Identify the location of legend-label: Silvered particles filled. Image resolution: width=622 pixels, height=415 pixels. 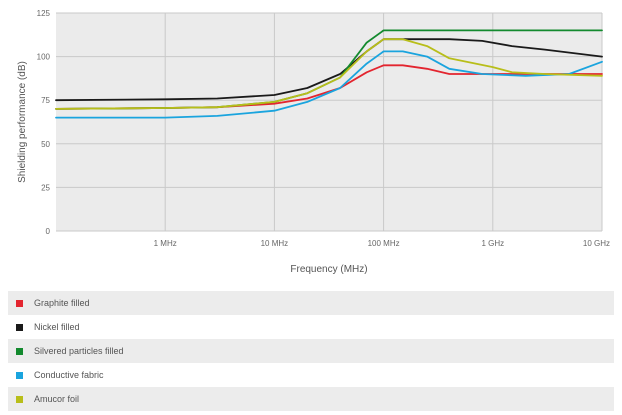
(79, 351).